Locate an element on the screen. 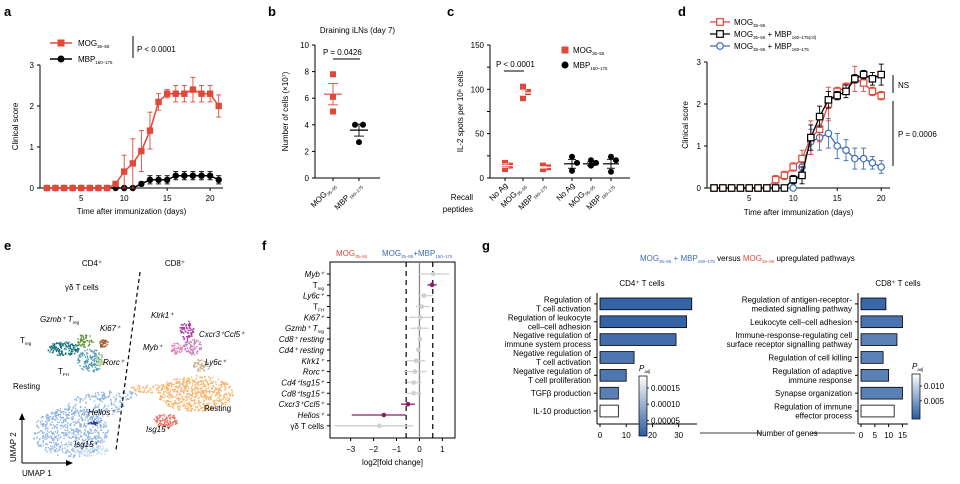  panel-letter-d: d is located at coordinates (682, 11).